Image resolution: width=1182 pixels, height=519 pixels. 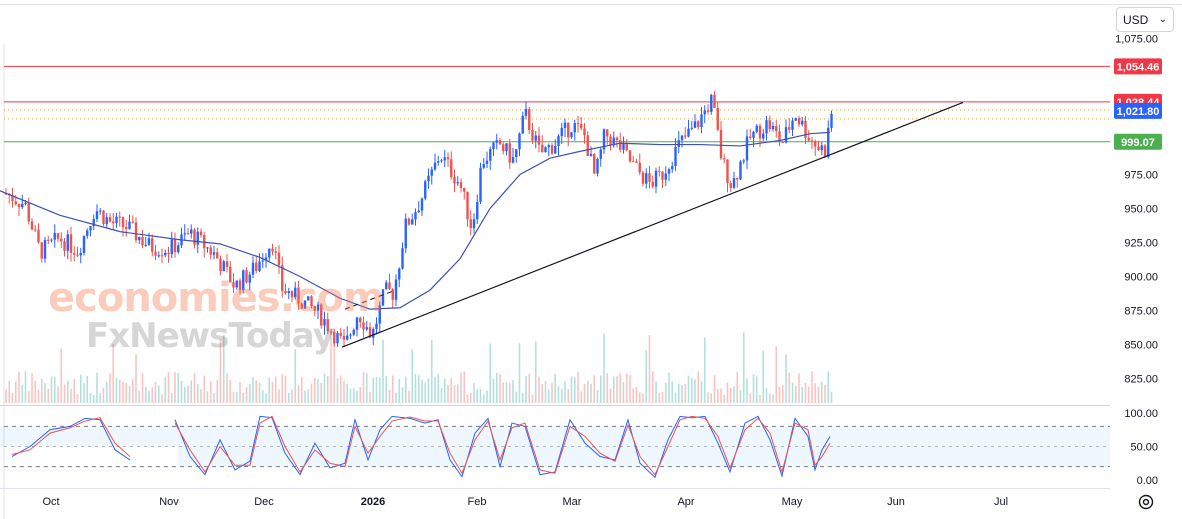 I want to click on currency-dropdown: USD ⌄, so click(x=1145, y=19).